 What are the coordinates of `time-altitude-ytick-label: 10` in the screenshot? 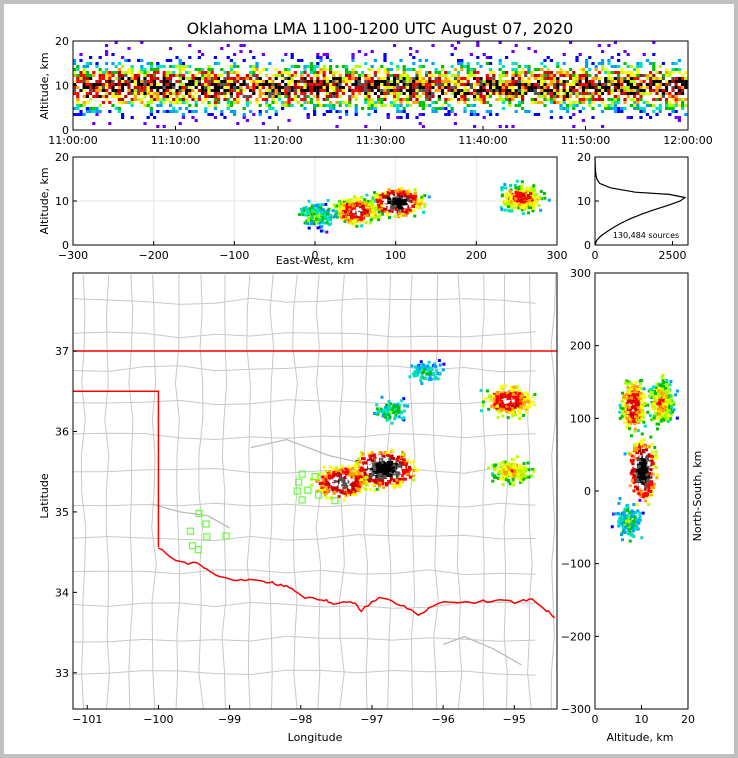 It's located at (62, 86).